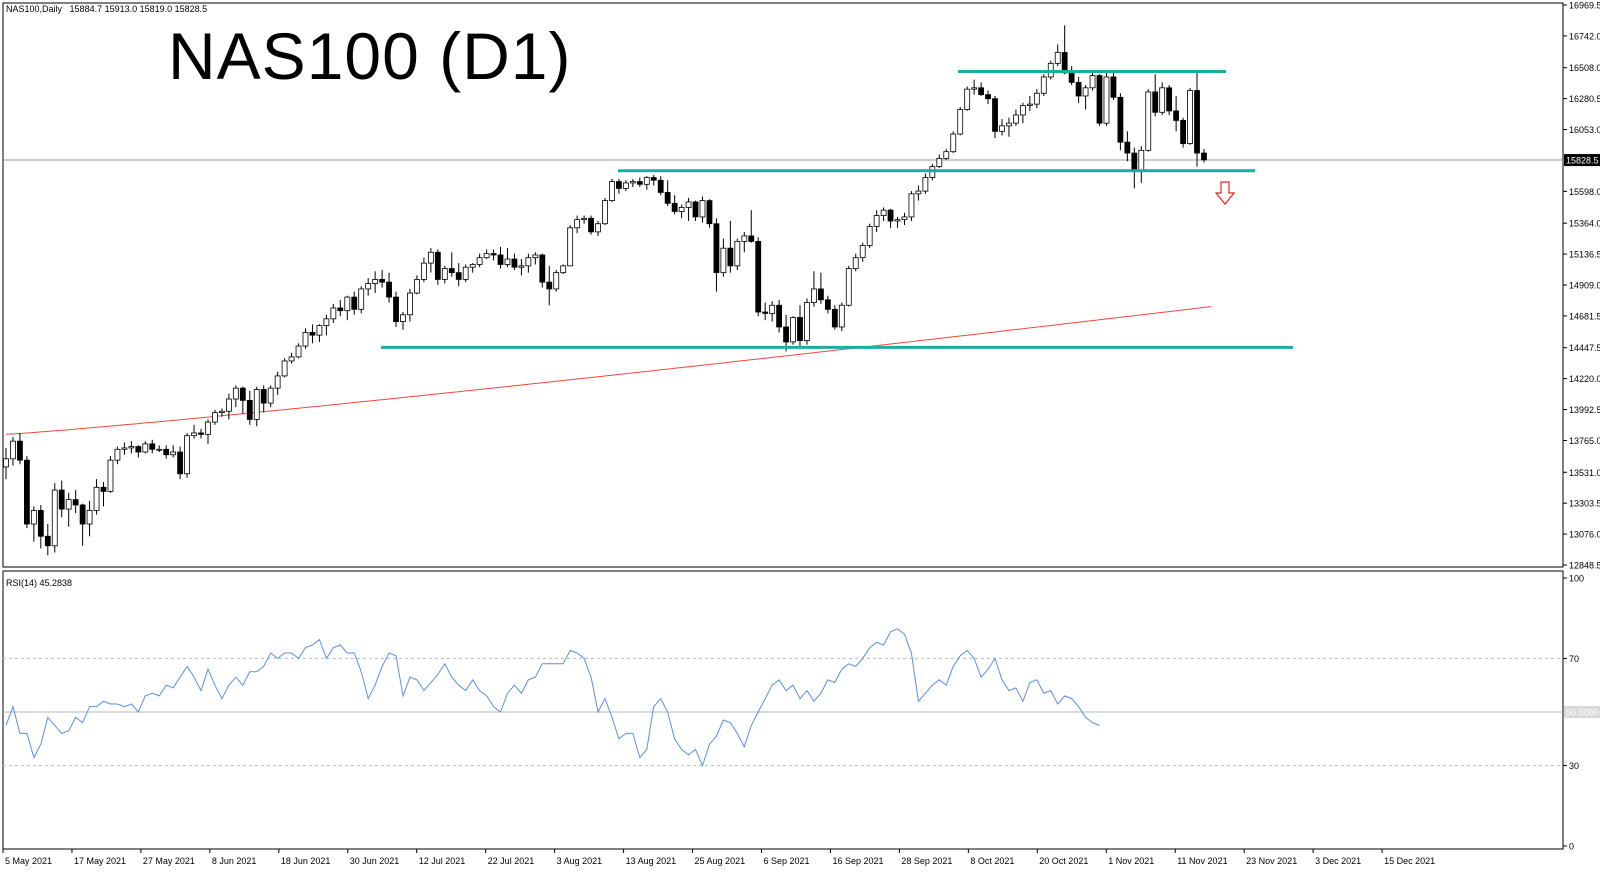 The width and height of the screenshot is (1600, 877). What do you see at coordinates (442, 861) in the screenshot?
I see `time-tick-label: 12 Jul 2021` at bounding box center [442, 861].